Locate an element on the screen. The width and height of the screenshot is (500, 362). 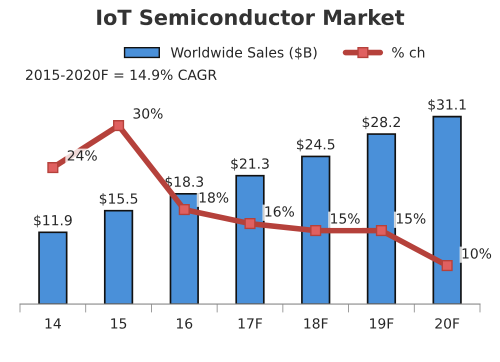
legend-label: Worldwide Sales ($B) is located at coordinates (243, 53).